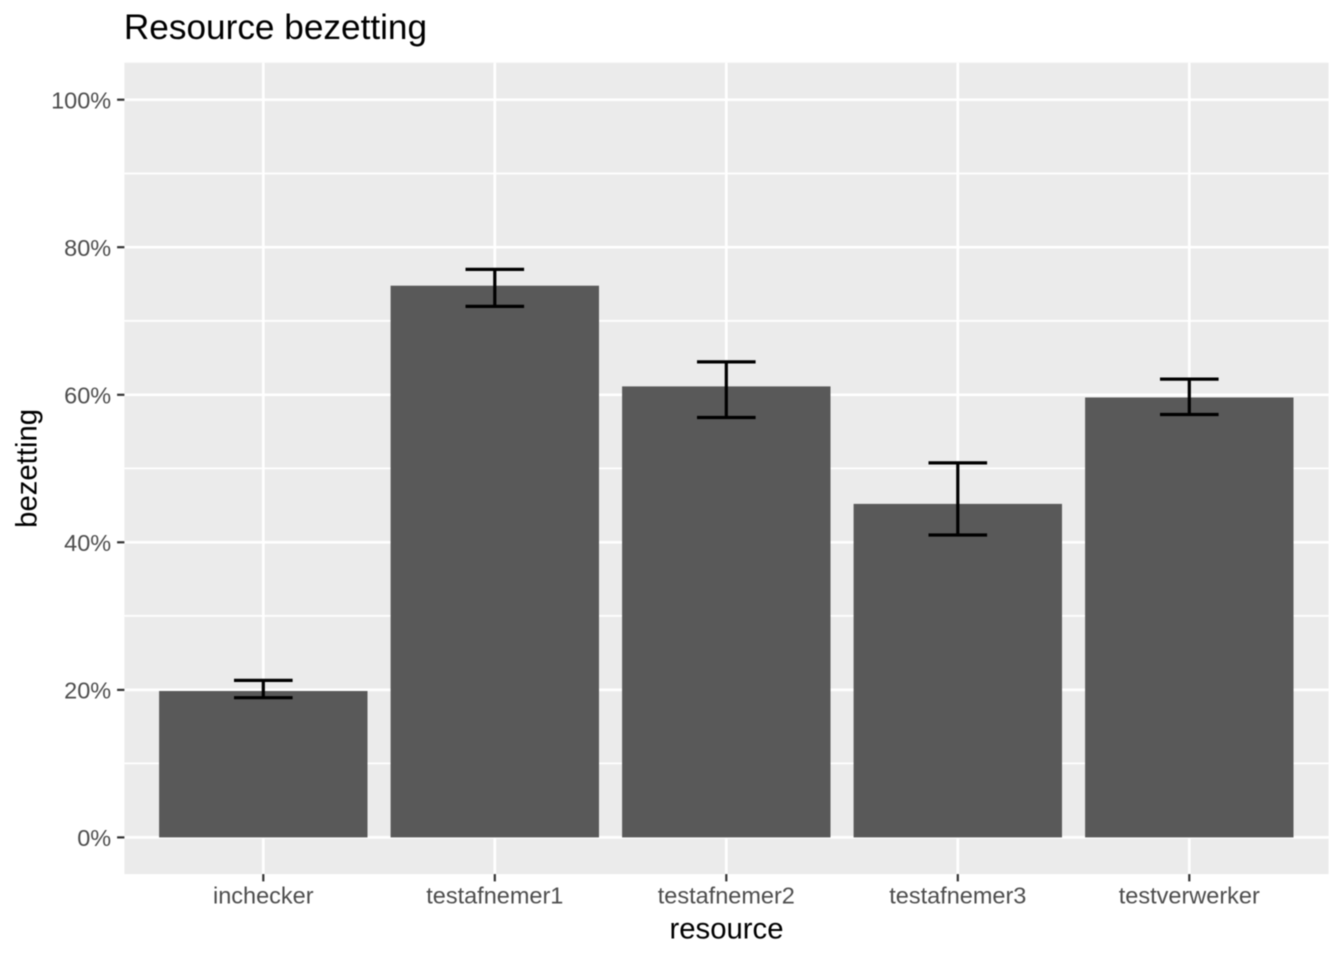 This screenshot has height=960, width=1344. Describe the element at coordinates (87, 248) in the screenshot. I see `svg-text: 80%` at that location.